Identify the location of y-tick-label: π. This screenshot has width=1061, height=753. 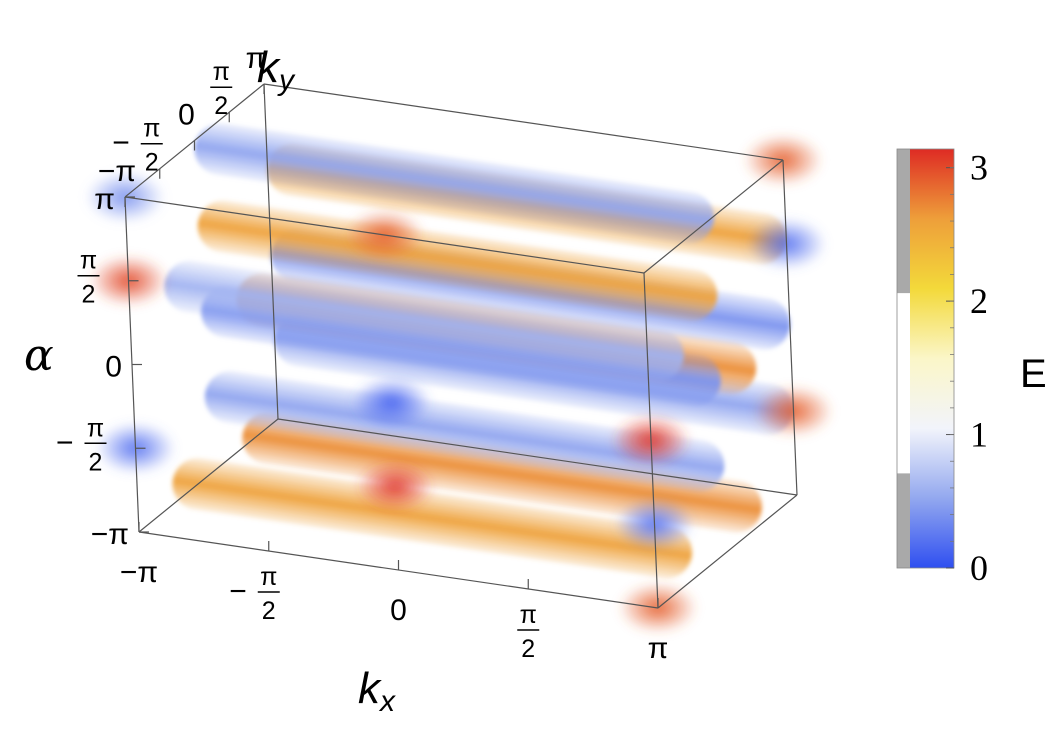
(256, 58).